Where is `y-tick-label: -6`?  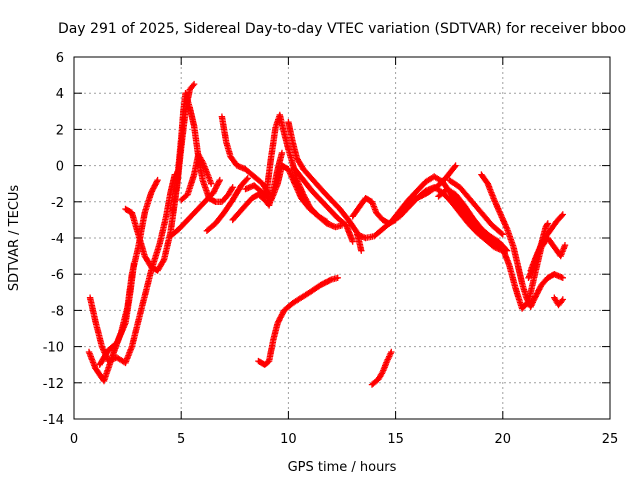
y-tick-label: -6 is located at coordinates (57, 275).